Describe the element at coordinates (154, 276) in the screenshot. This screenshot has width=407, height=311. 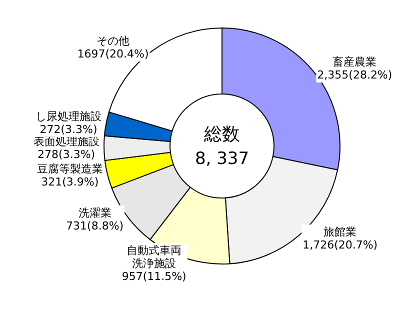
I see `data-label: 957(11.5%)` at that location.